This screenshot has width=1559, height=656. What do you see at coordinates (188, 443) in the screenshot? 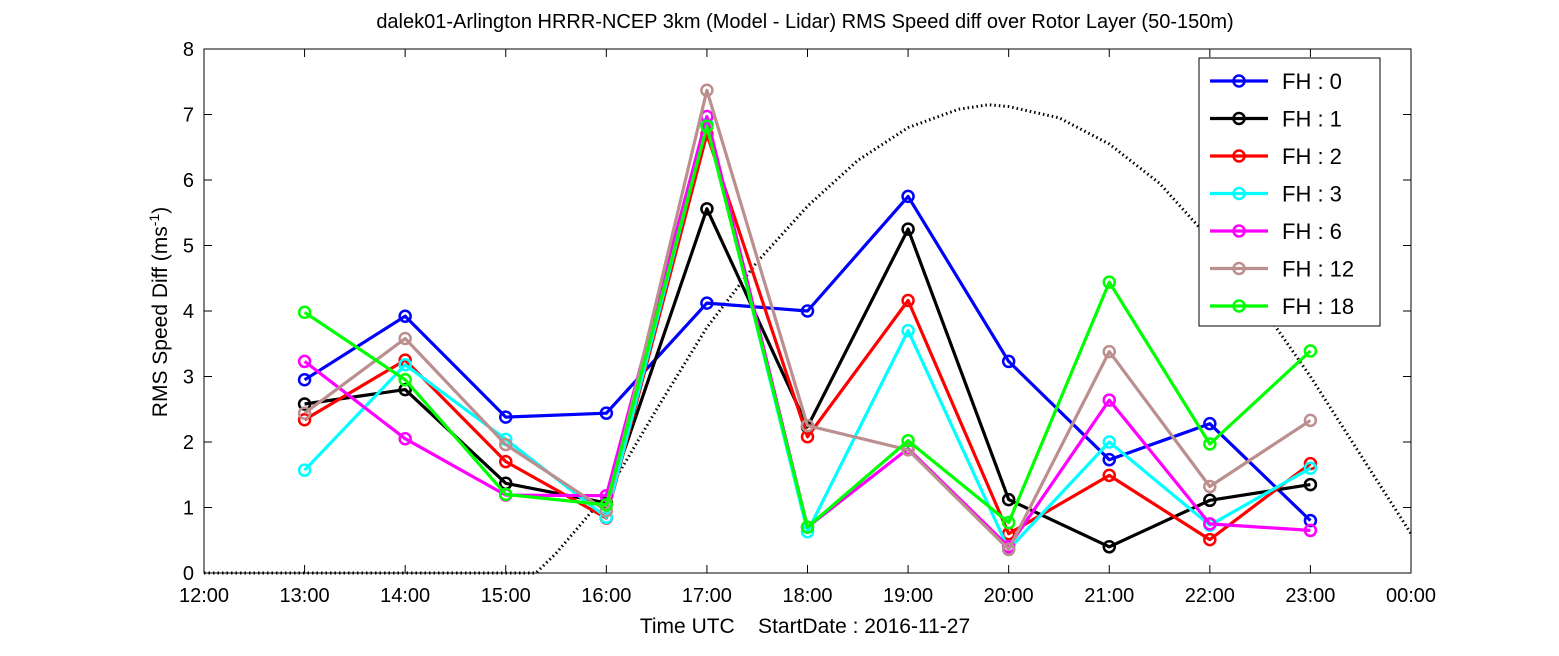
I see `y-tick-label: 2` at bounding box center [188, 443].